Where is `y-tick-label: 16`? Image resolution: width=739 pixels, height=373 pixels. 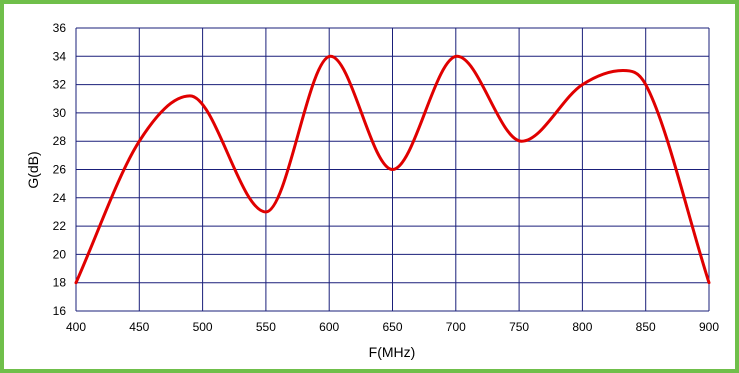
y-tick-label: 16 is located at coordinates (60, 311).